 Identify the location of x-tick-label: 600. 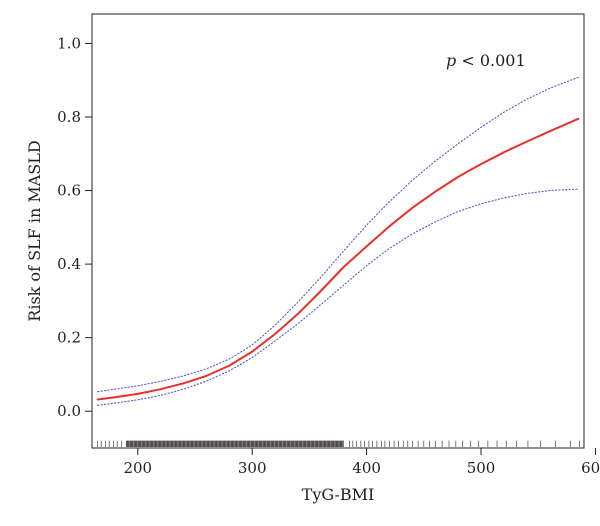
(590, 468).